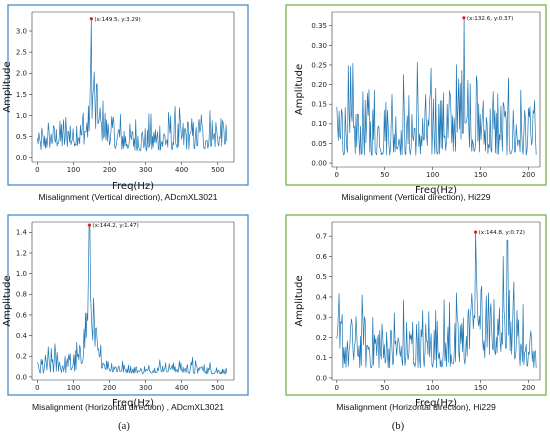 This screenshot has width=550, height=435. What do you see at coordinates (415, 197) in the screenshot?
I see `chart-caption: Misalignment (Vertical direction), Hi229` at bounding box center [415, 197].